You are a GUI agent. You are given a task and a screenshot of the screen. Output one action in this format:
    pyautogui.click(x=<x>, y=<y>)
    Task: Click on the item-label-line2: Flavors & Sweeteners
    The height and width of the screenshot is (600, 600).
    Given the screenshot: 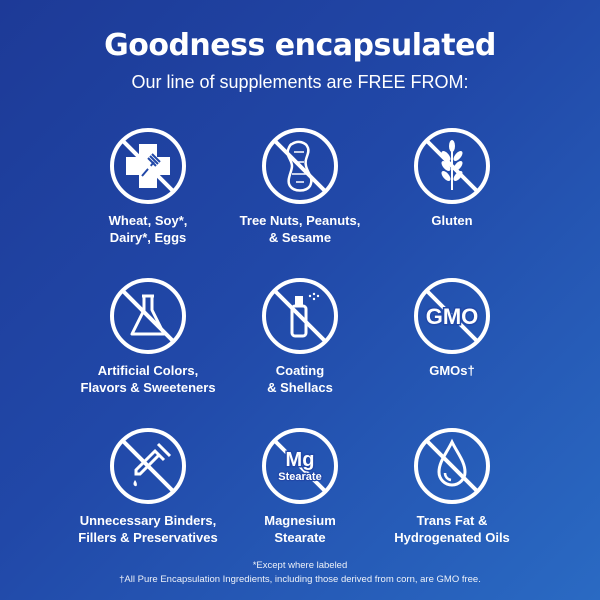 What is the action you would take?
    pyautogui.click(x=148, y=387)
    